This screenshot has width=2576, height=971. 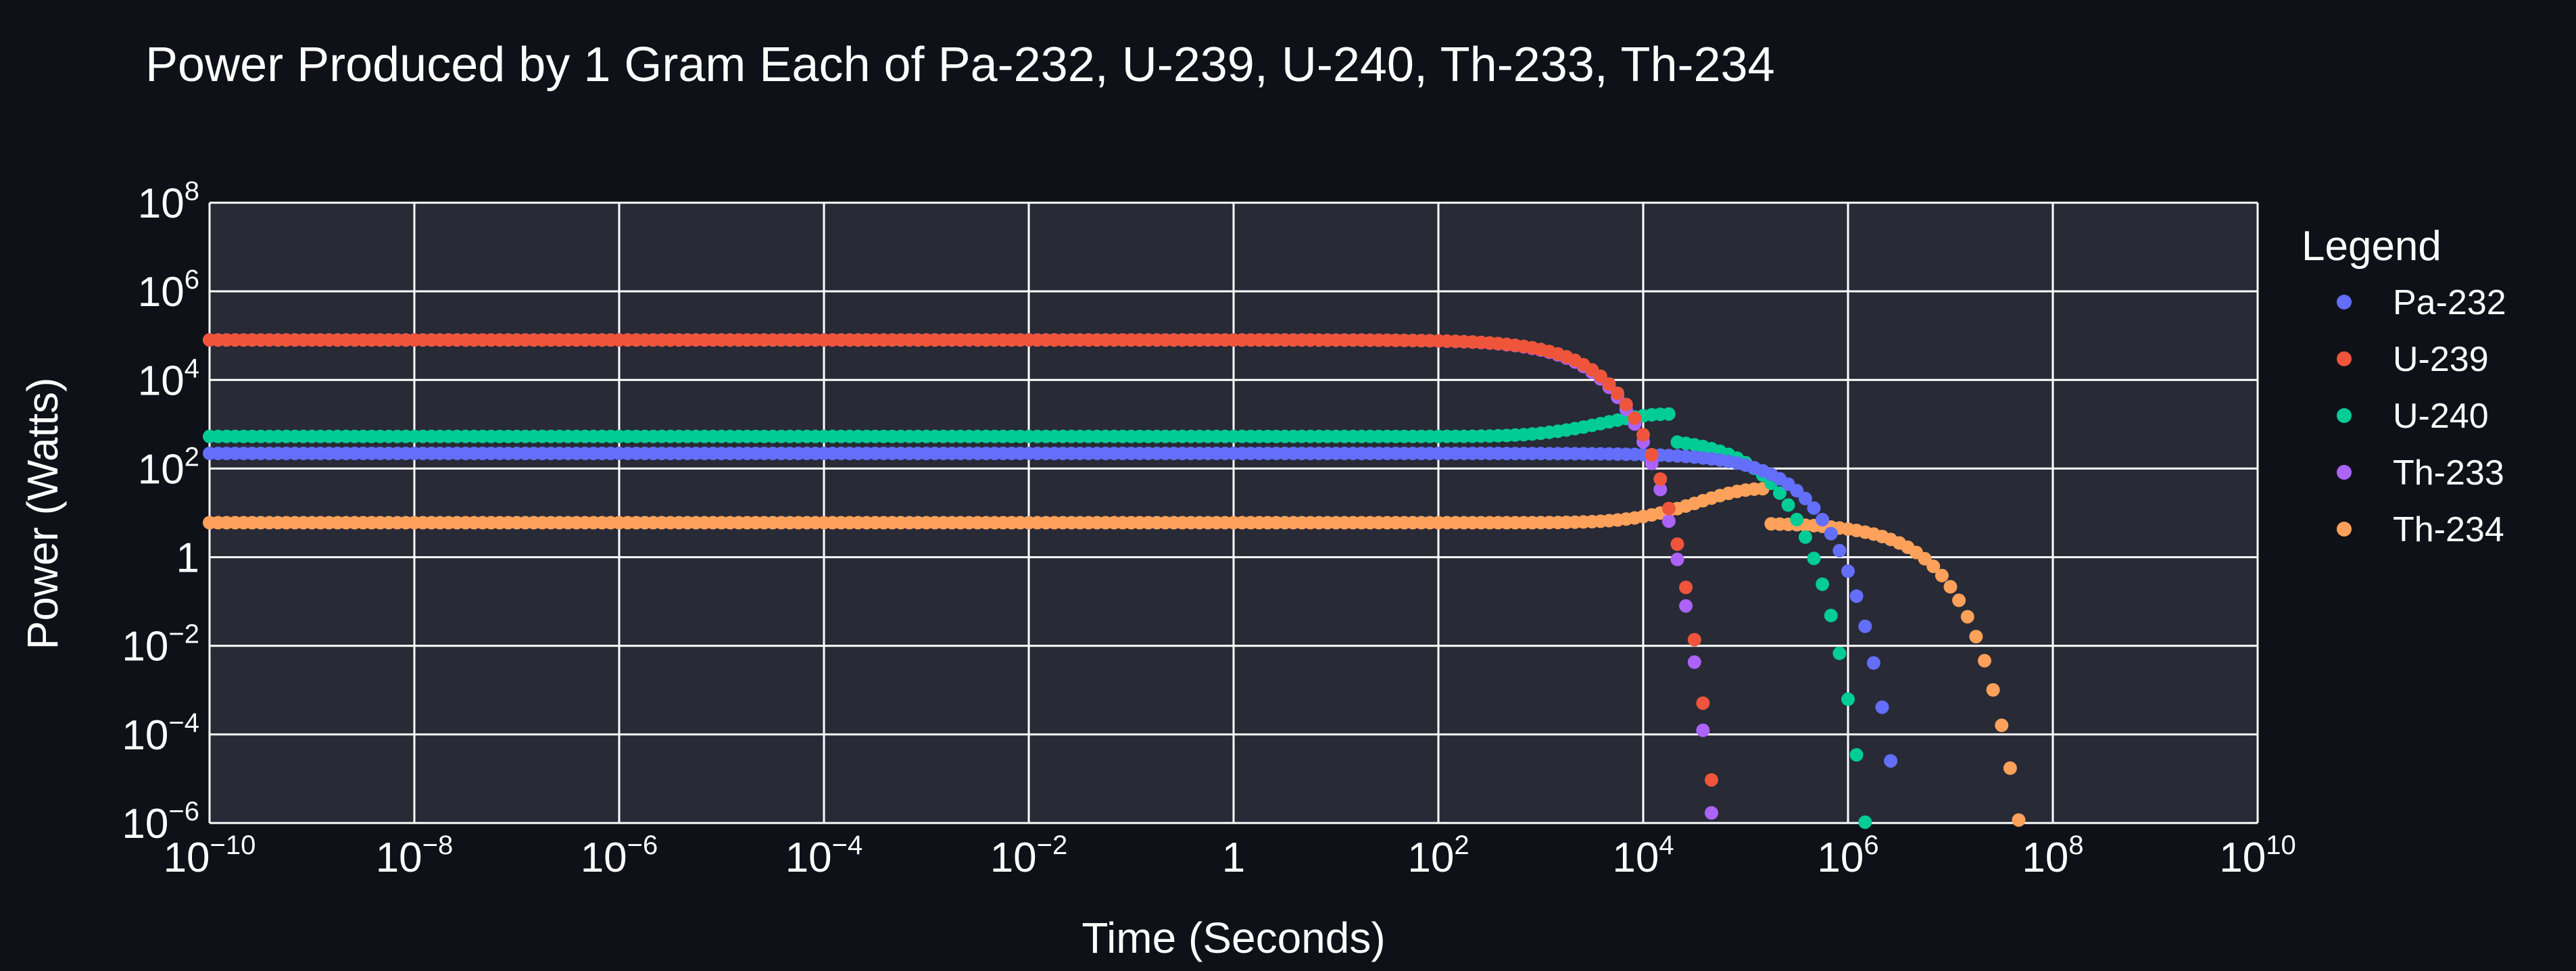 What do you see at coordinates (2448, 473) in the screenshot?
I see `legend-label: Th-233` at bounding box center [2448, 473].